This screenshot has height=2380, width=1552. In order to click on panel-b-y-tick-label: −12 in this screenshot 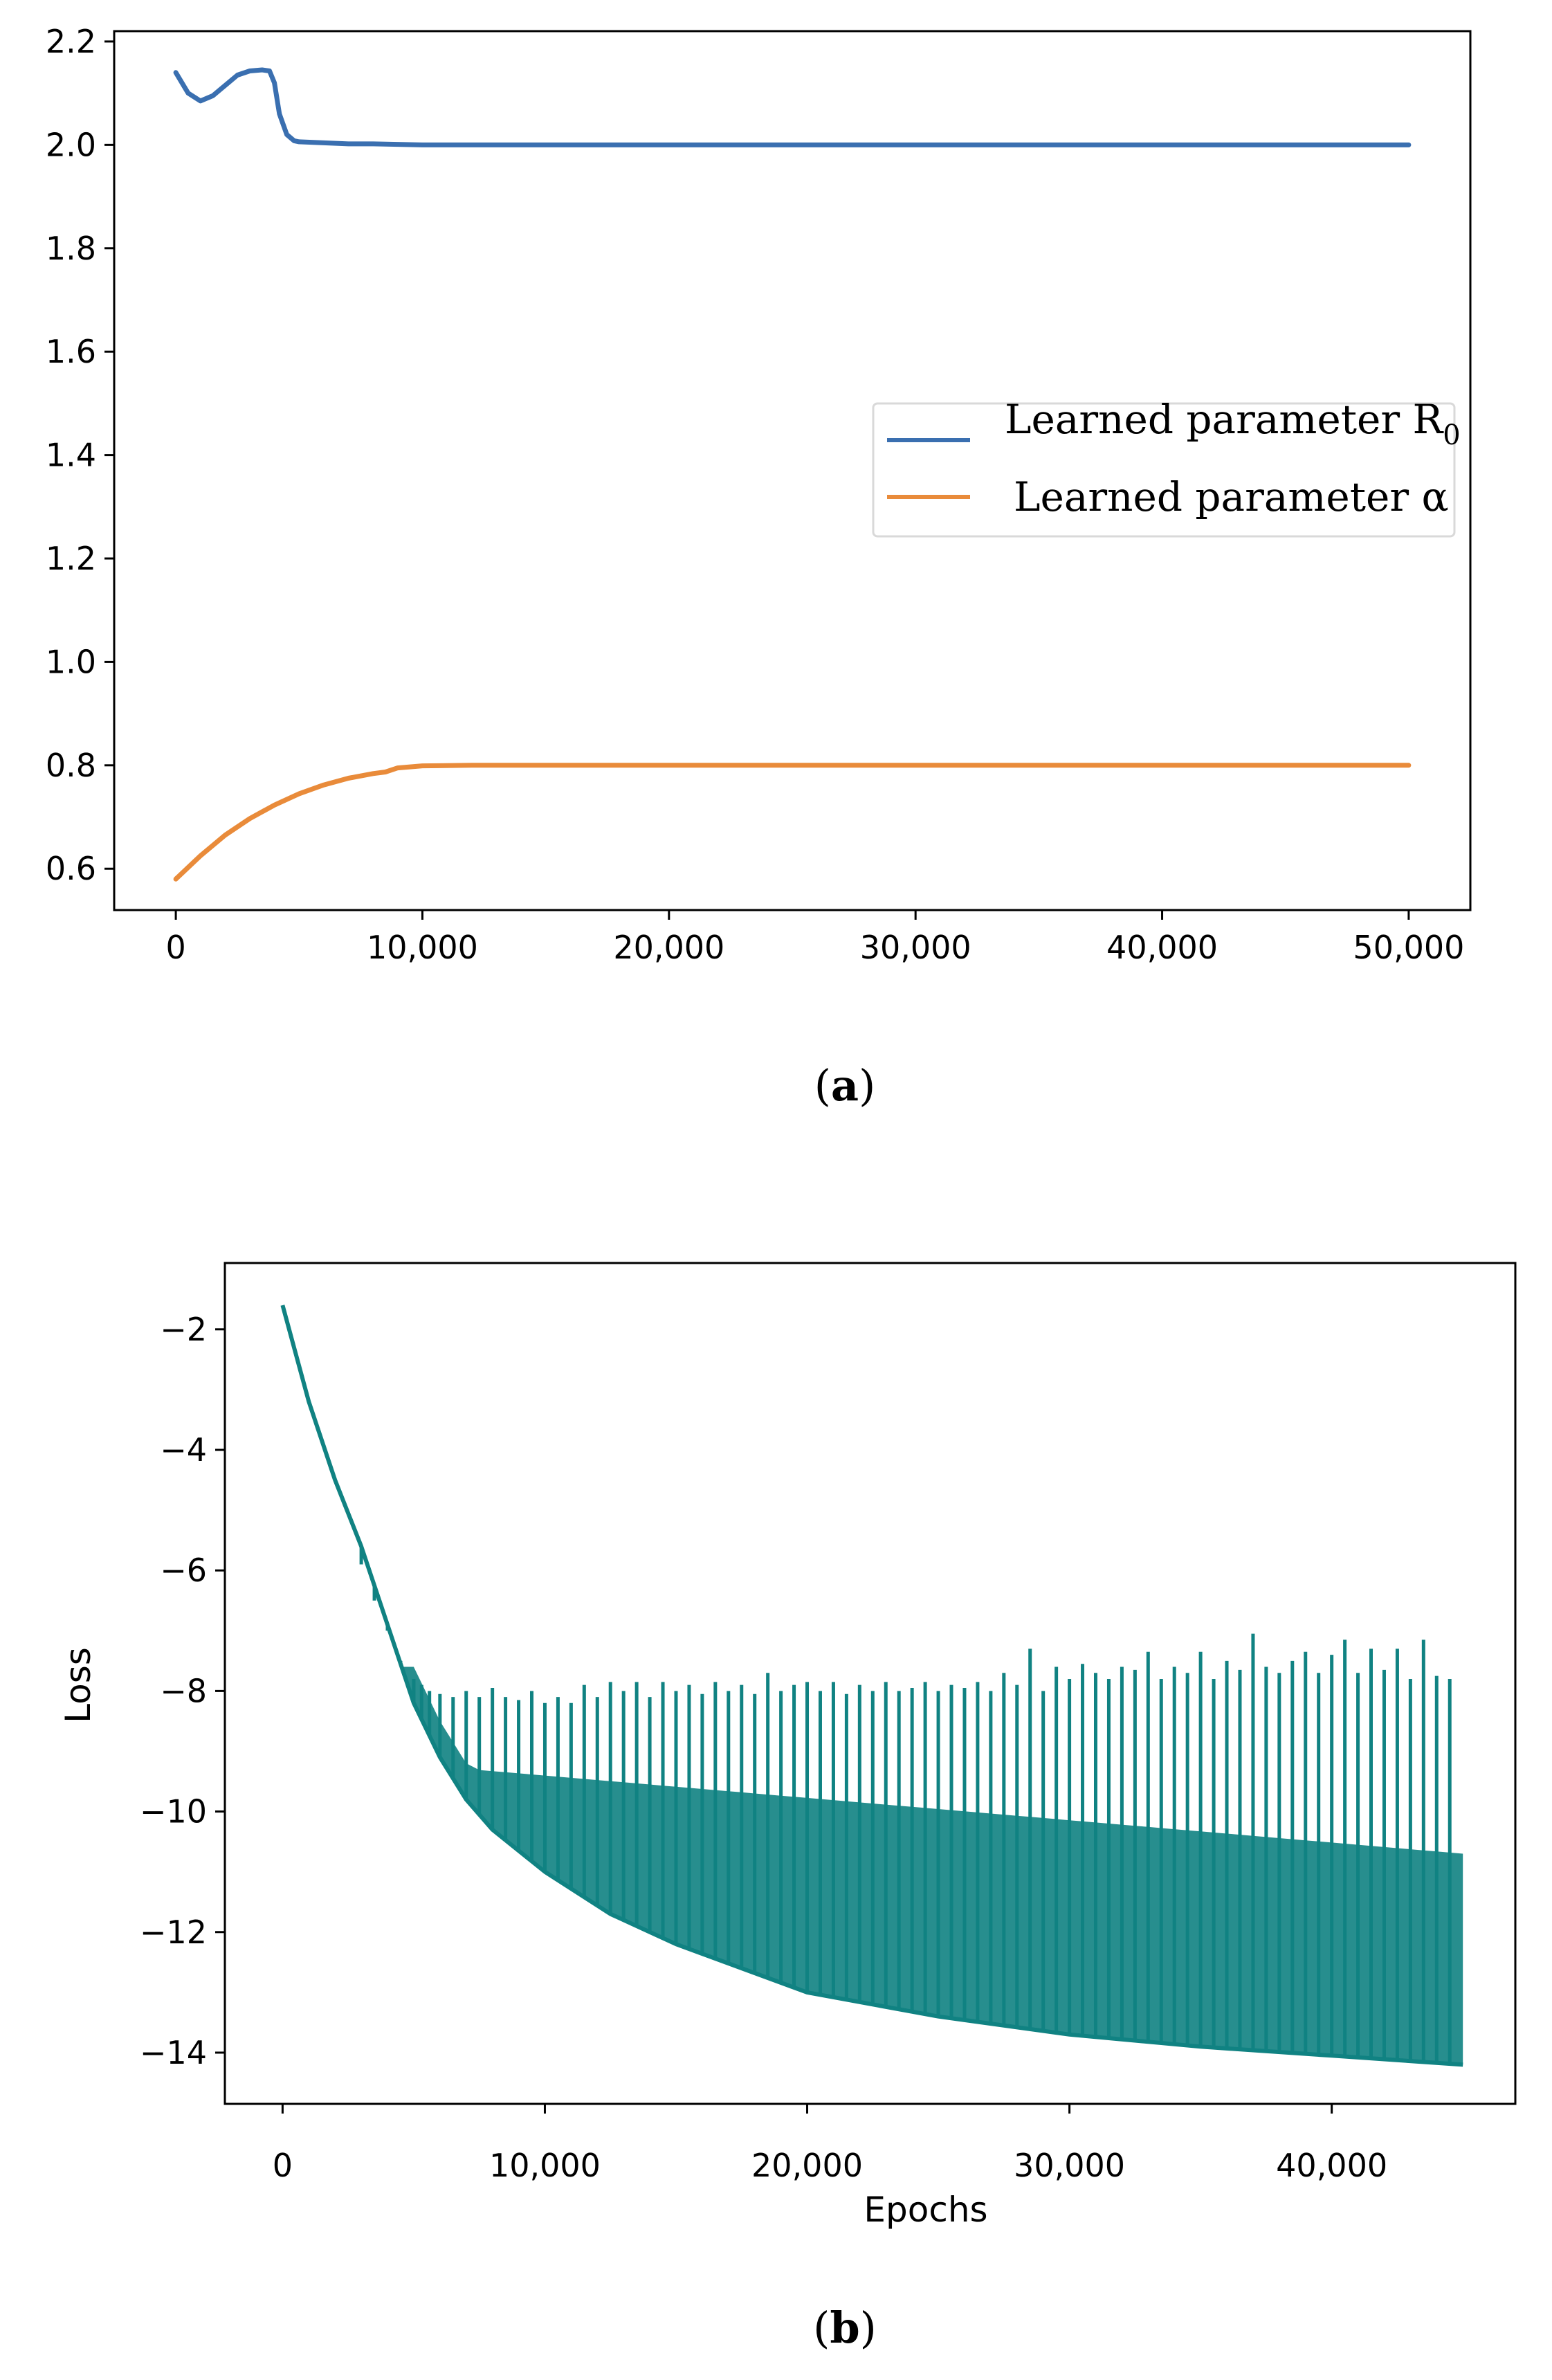, I will do `click(173, 1932)`.